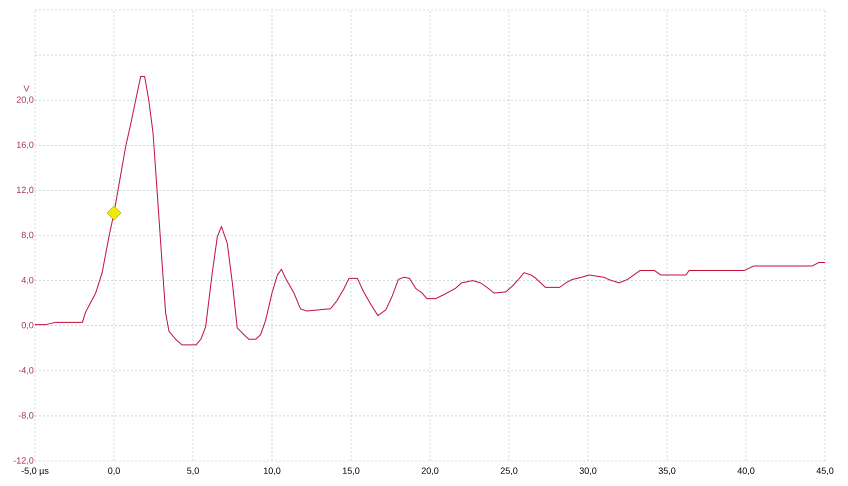 This screenshot has width=848, height=486. Describe the element at coordinates (351, 471) in the screenshot. I see `x-tick-label: 15,0` at that location.